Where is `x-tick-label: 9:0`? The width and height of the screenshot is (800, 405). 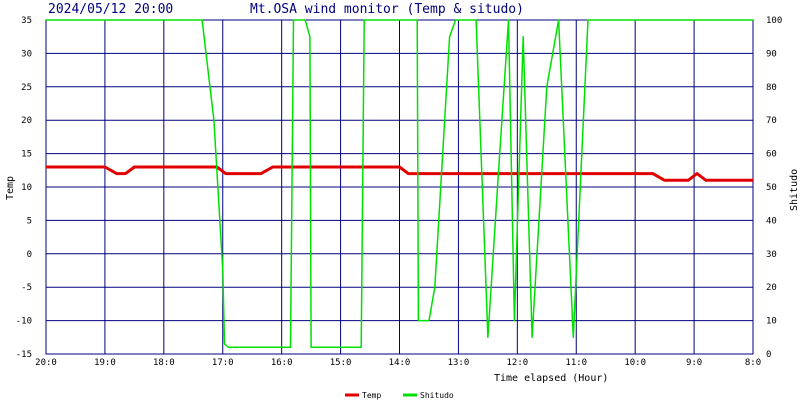
x-tick-label: 9:0 is located at coordinates (694, 363).